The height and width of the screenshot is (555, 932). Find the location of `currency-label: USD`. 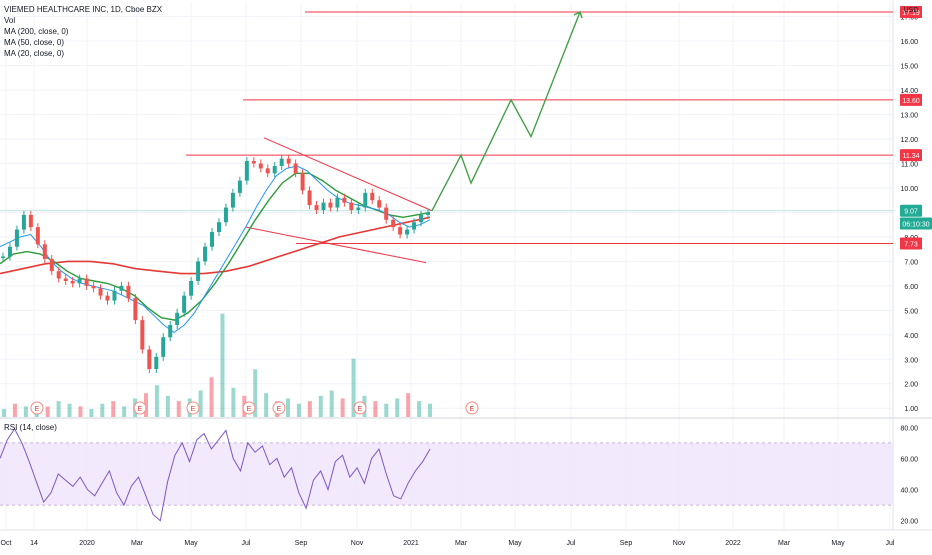

currency-label: USD is located at coordinates (911, 10).